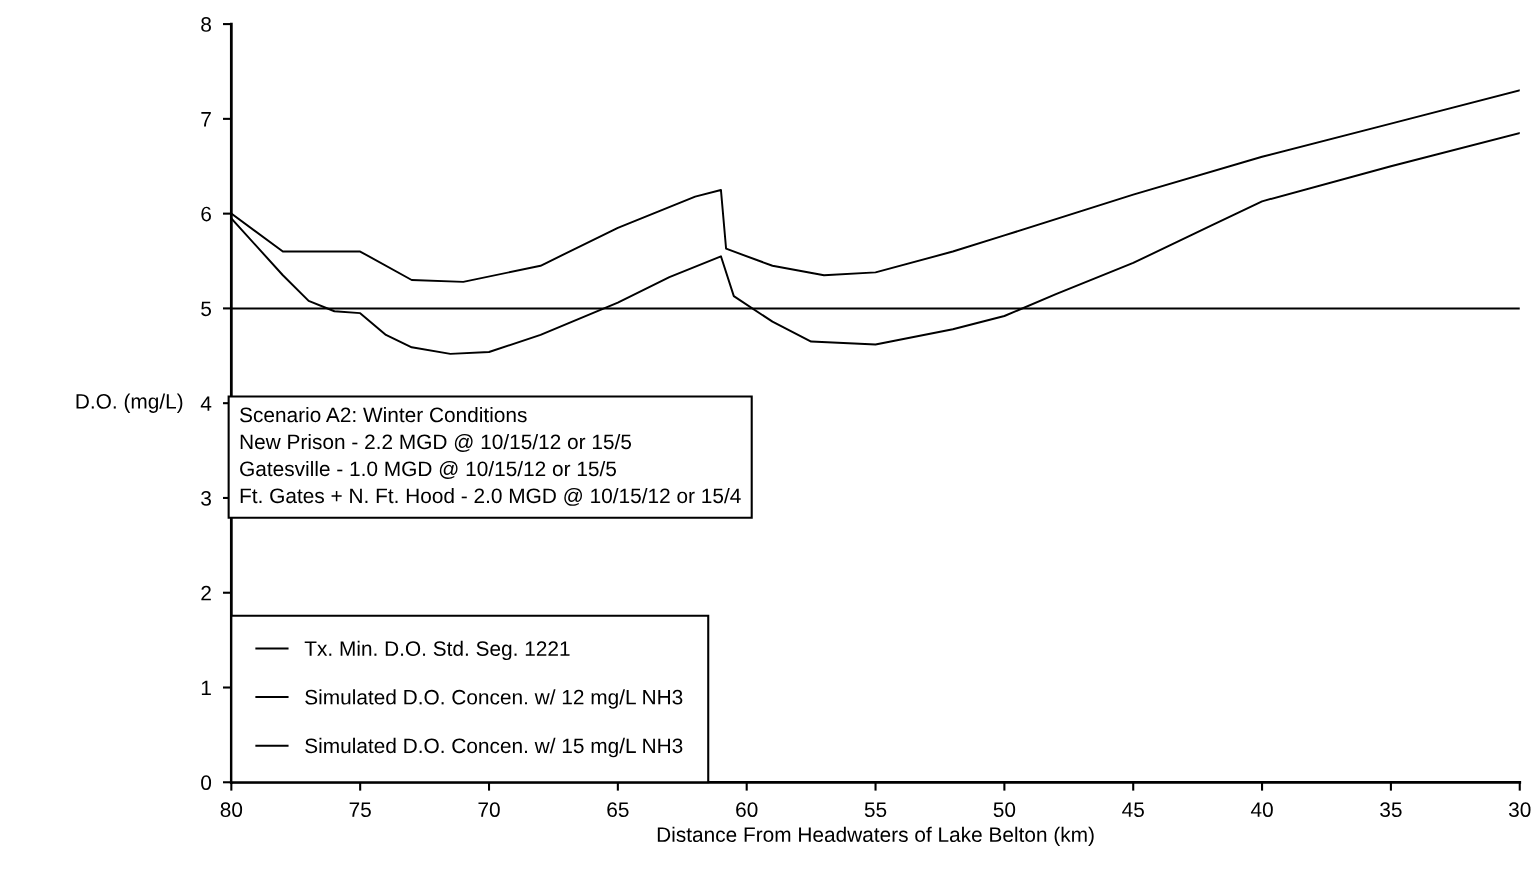 Image resolution: width=1532 pixels, height=892 pixels. I want to click on y-axis-title: D.O. (mg/L), so click(129, 403).